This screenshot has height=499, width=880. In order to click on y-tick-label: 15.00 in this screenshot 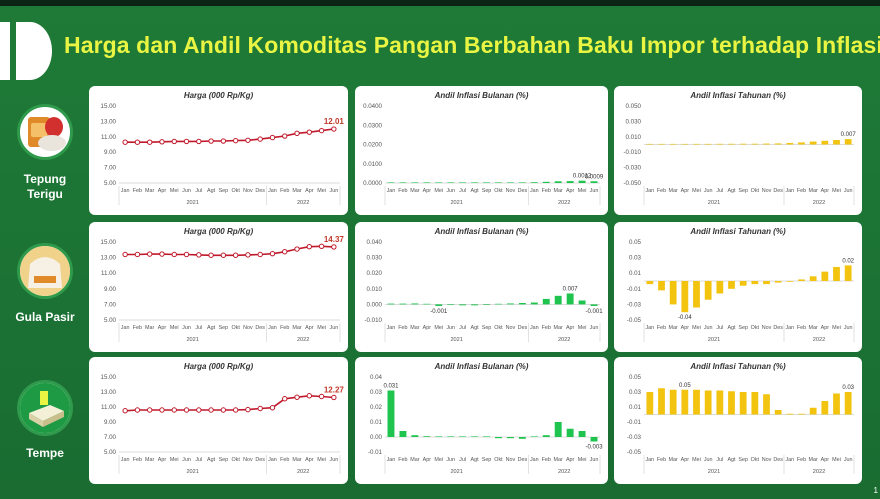, I will do `click(109, 242)`.